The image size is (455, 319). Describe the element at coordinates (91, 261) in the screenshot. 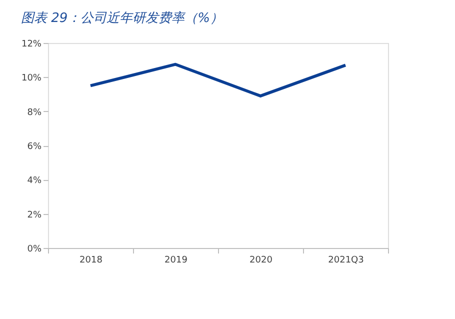

I see `x-tick-label: 2018` at that location.